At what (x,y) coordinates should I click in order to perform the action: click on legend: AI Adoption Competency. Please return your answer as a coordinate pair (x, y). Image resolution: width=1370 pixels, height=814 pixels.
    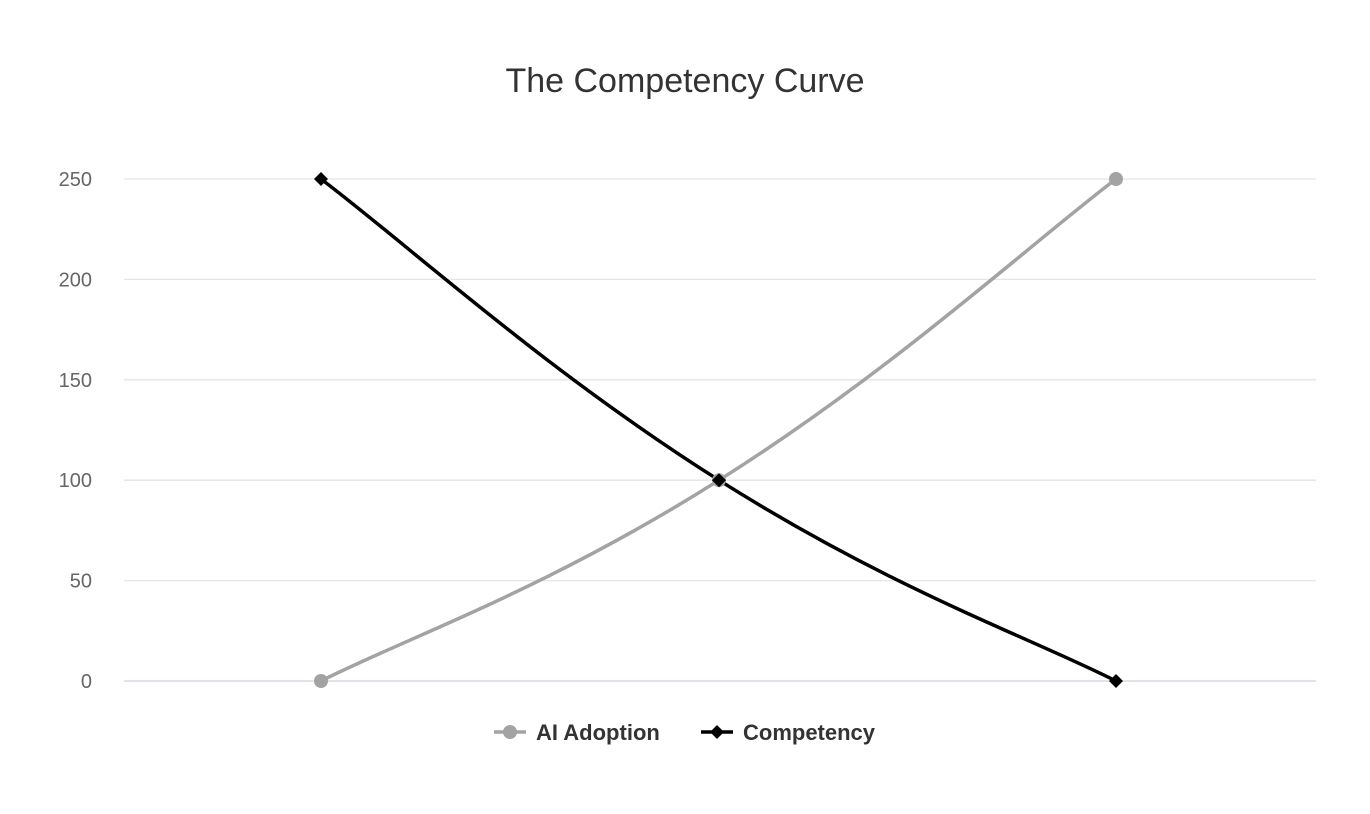
    Looking at the image, I should click on (685, 732).